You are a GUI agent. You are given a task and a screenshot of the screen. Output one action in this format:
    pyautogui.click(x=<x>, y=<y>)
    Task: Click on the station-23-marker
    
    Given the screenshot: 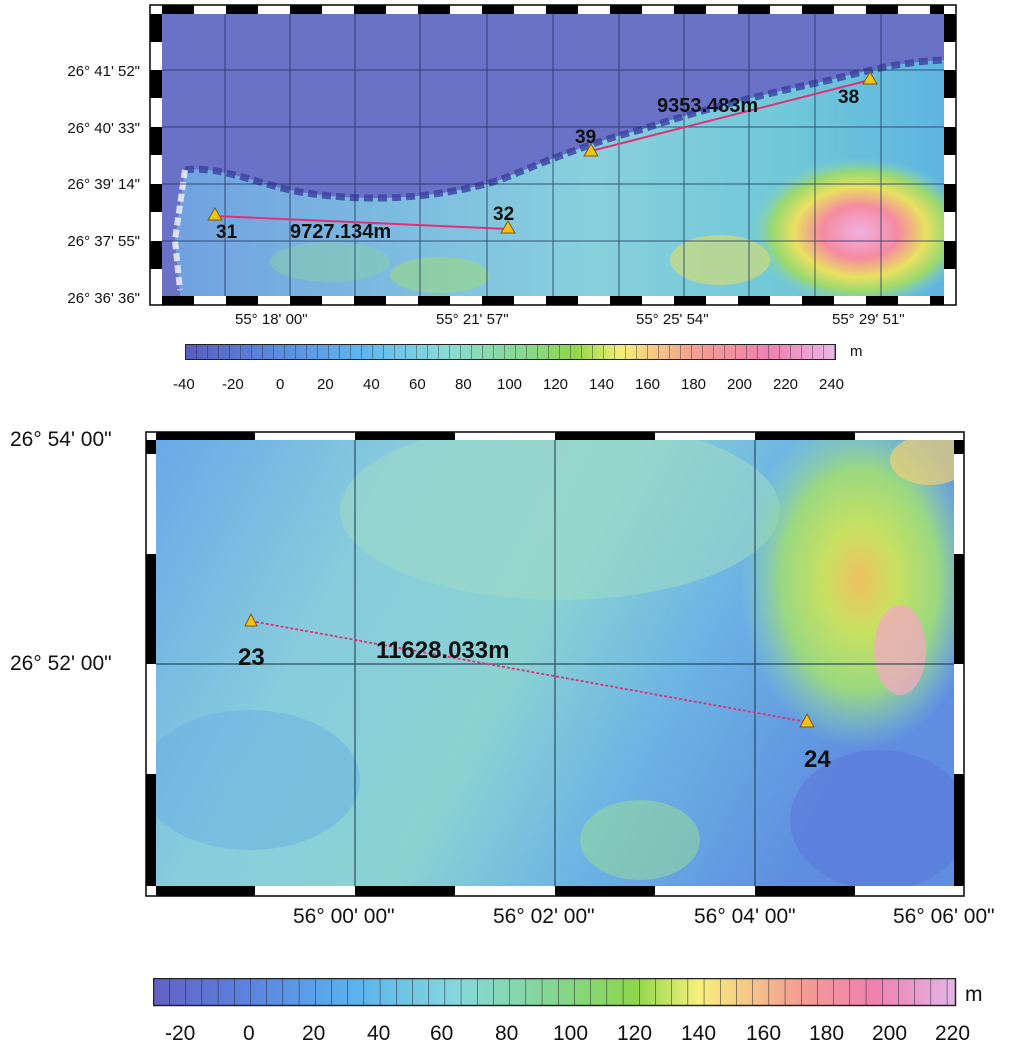 What is the action you would take?
    pyautogui.click(x=251, y=619)
    